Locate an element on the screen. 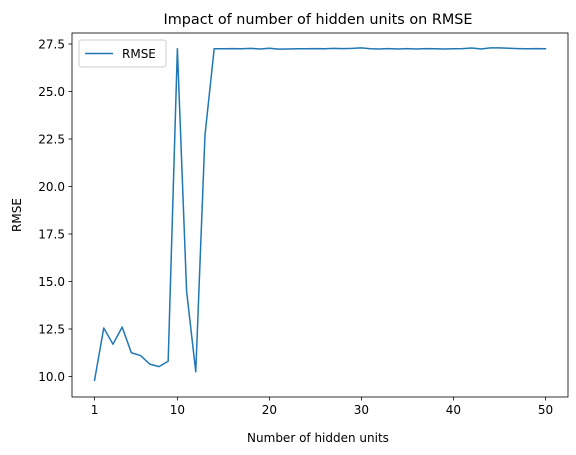  legend-box is located at coordinates (122, 53).